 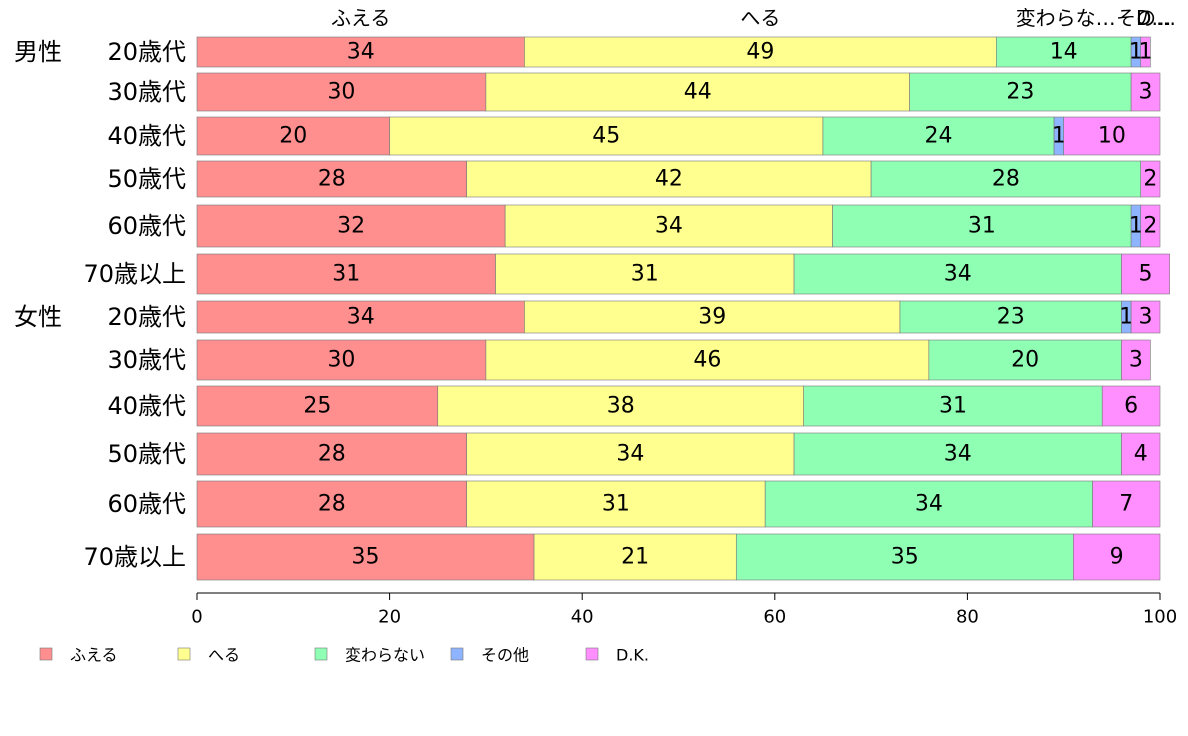 What do you see at coordinates (385, 655) in the screenshot?
I see `legend-label: 変わらない` at bounding box center [385, 655].